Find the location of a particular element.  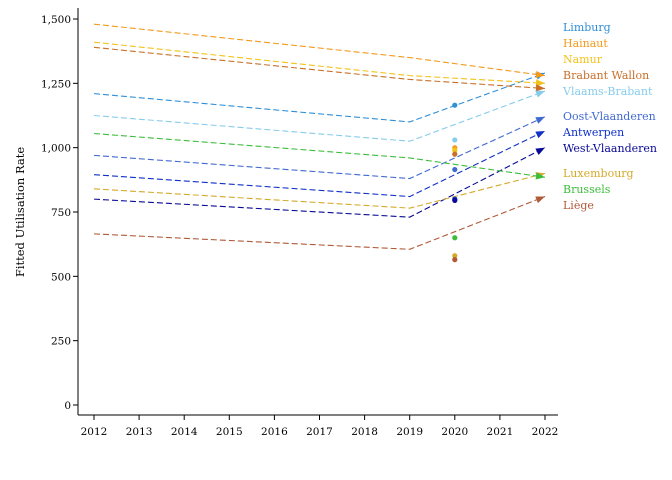

y-tick-label: 500 is located at coordinates (61, 277).